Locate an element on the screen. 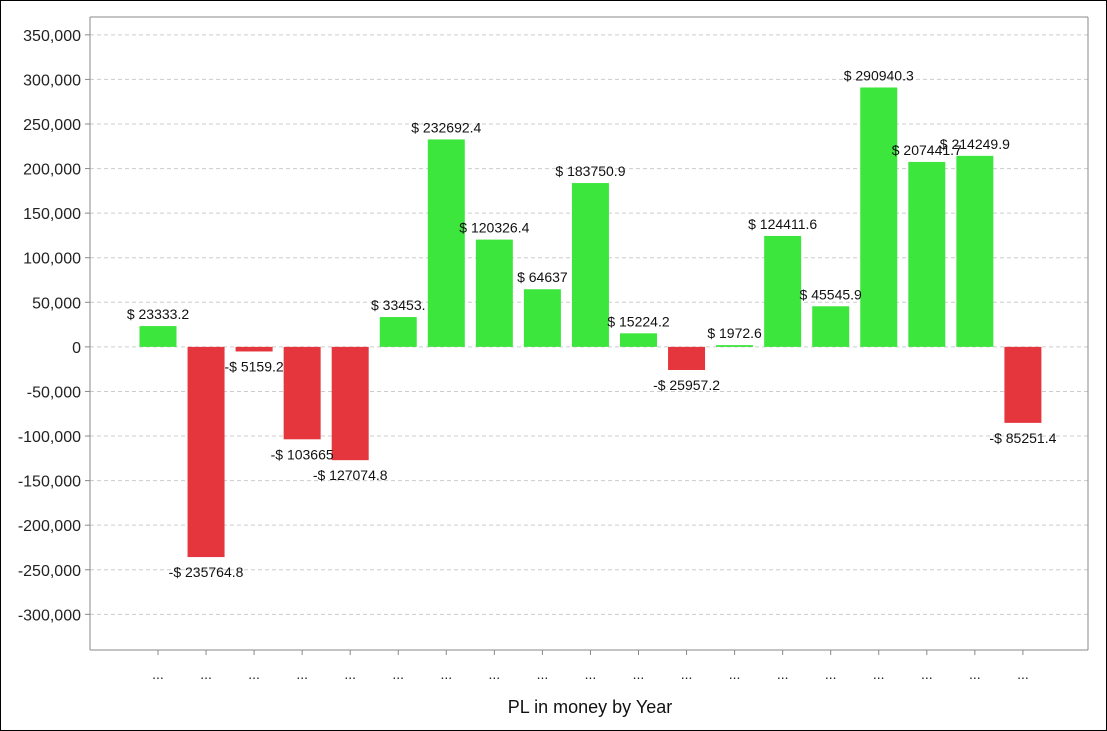 This screenshot has height=731, width=1107. data-label: -$ 235764.8 is located at coordinates (206, 572).